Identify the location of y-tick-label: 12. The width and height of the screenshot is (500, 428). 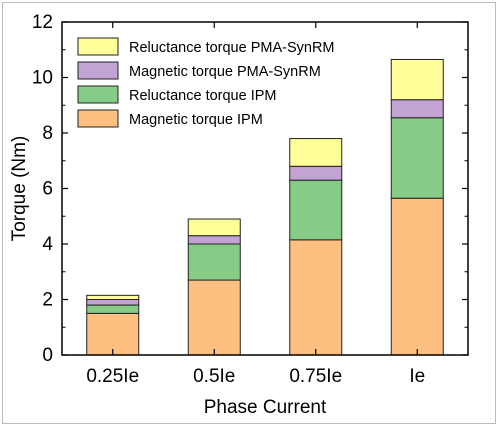
(42, 22).